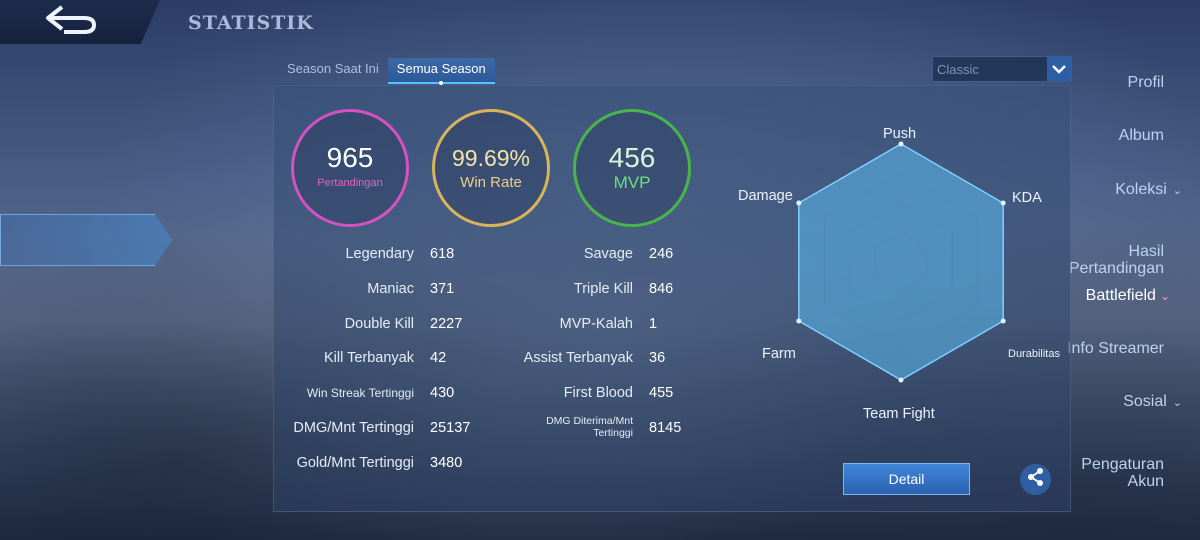 The image size is (1200, 540). Describe the element at coordinates (661, 254) in the screenshot. I see `stat-value: 246` at that location.